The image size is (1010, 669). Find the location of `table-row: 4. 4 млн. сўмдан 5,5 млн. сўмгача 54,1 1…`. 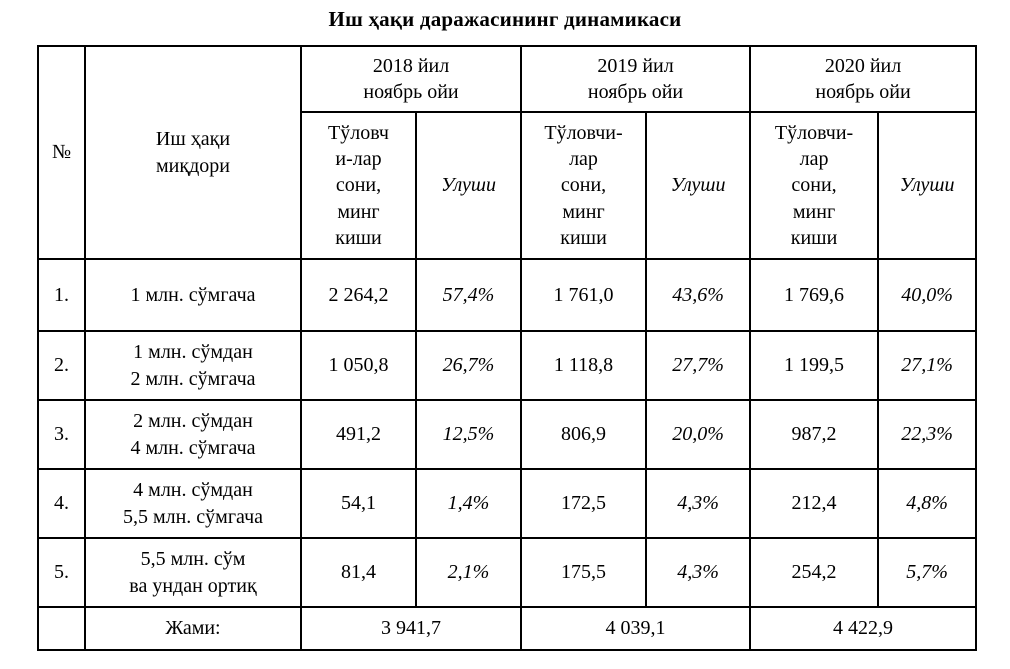

table-row: 4. 4 млн. сўмдан 5,5 млн. сўмгача 54,1 1… is located at coordinates (507, 503).